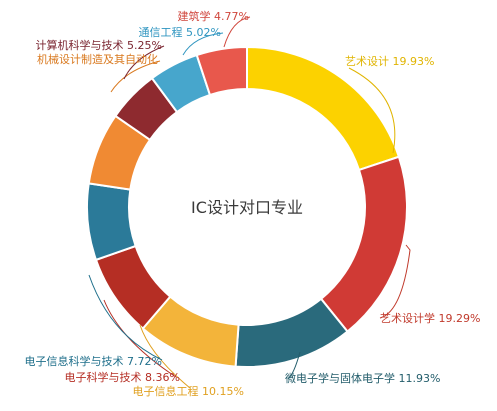  Describe the element at coordinates (122, 377) in the screenshot. I see `slice-label-5: 电子科学与技术 8.36%` at that location.